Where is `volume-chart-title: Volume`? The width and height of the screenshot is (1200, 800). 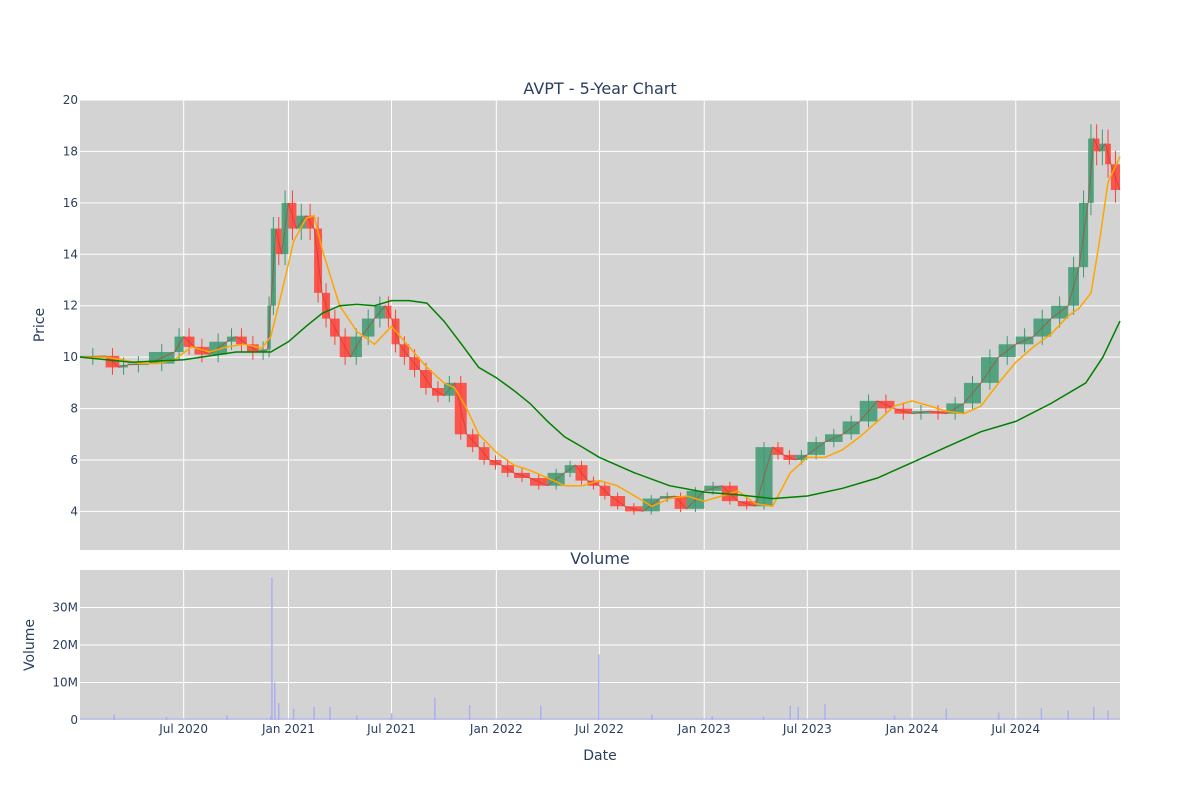 volume-chart-title: Volume is located at coordinates (600, 558).